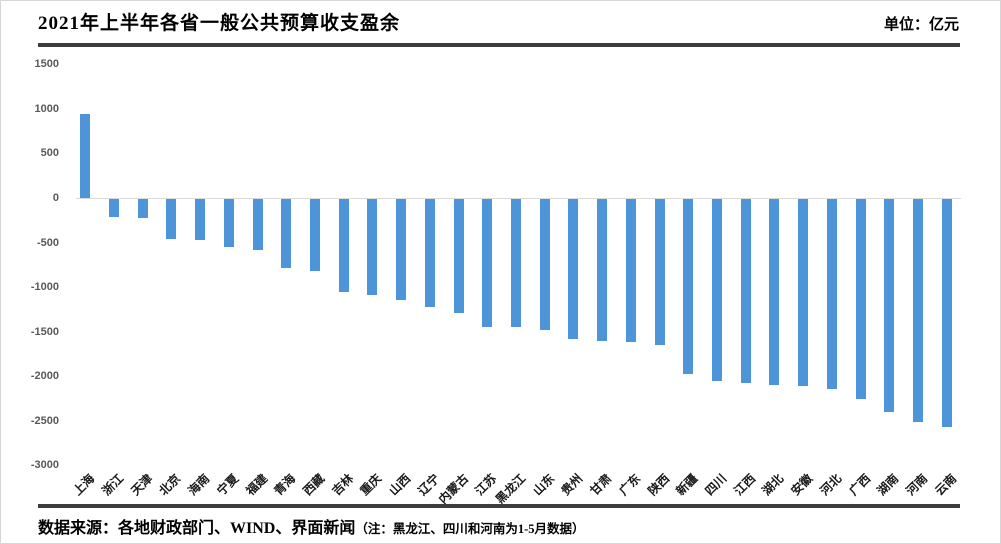 This screenshot has height=544, width=1001. What do you see at coordinates (197, 528) in the screenshot?
I see `data-source-text: 数据来源：各地财政部门、WIND、界面新闻` at bounding box center [197, 528].